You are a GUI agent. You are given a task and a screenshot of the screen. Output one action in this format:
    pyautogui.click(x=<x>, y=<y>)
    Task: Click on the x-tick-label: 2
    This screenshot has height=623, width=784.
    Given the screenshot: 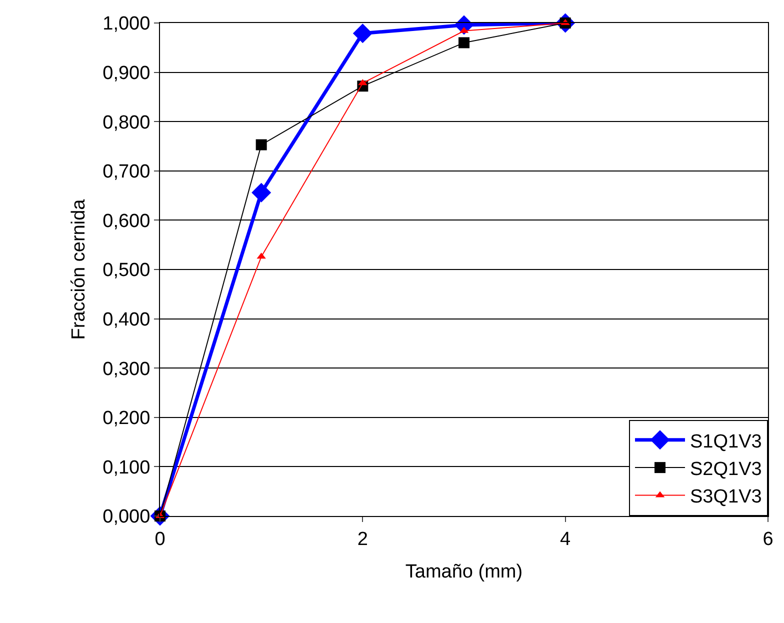 What is the action you would take?
    pyautogui.click(x=362, y=539)
    